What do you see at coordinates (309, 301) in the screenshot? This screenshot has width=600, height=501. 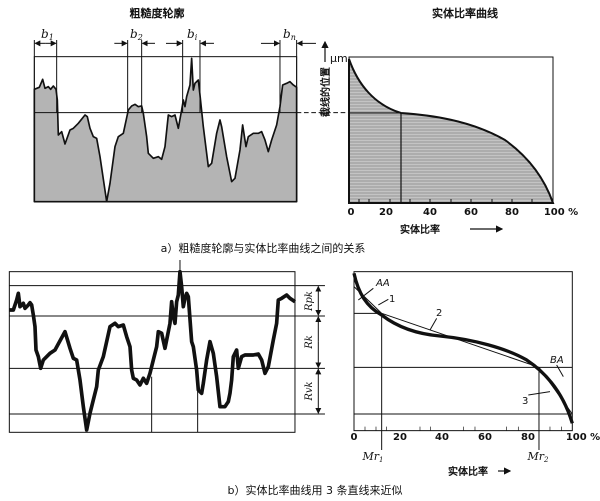 I see `band-label-rpk: Rpk` at bounding box center [309, 301].